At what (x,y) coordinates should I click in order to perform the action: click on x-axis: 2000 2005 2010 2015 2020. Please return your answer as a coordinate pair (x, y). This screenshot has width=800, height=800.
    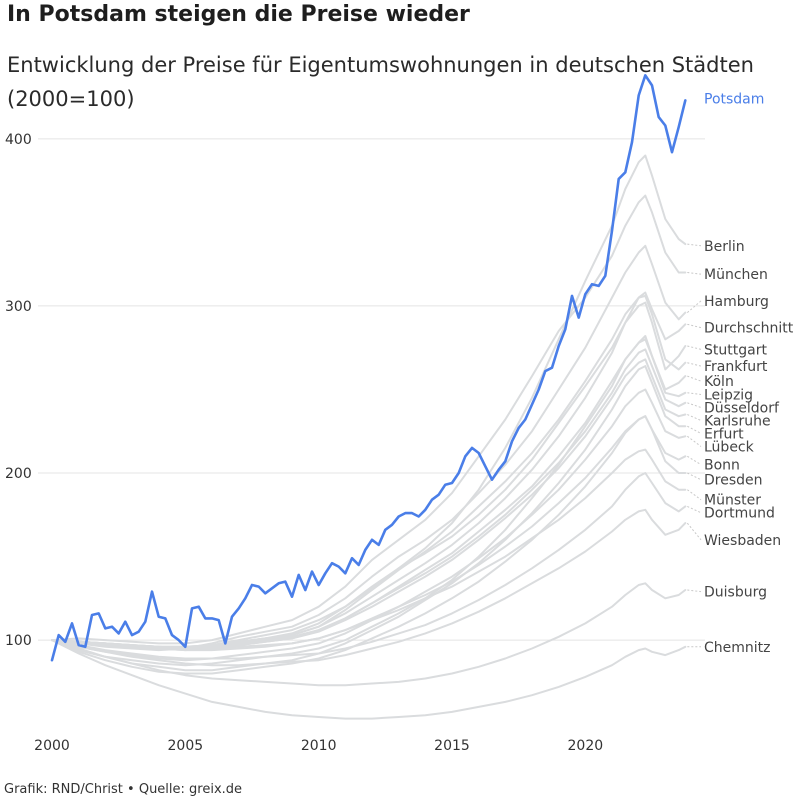
    Looking at the image, I should click on (318, 746).